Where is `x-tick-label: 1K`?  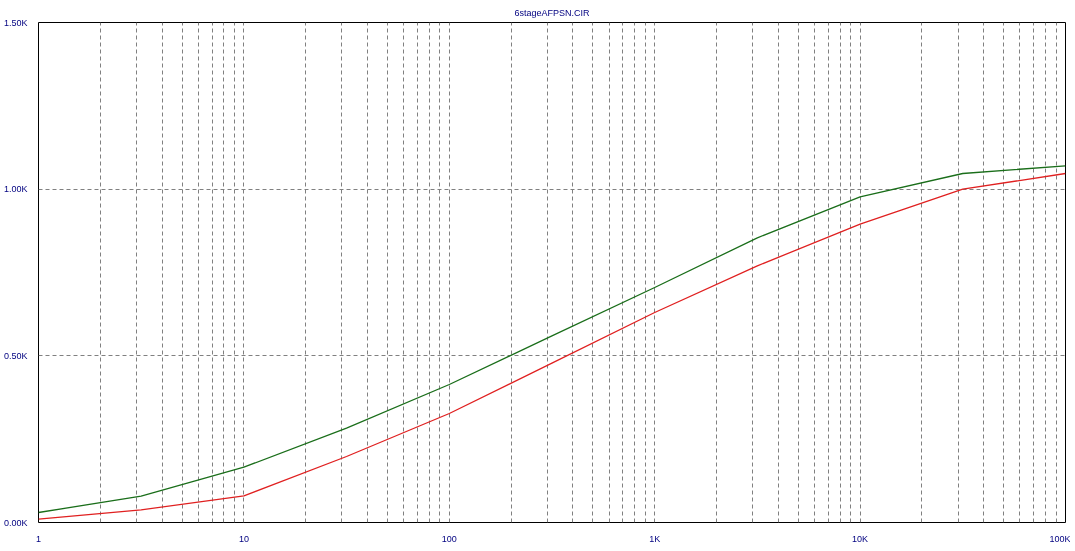
x-tick-label: 1K is located at coordinates (655, 538).